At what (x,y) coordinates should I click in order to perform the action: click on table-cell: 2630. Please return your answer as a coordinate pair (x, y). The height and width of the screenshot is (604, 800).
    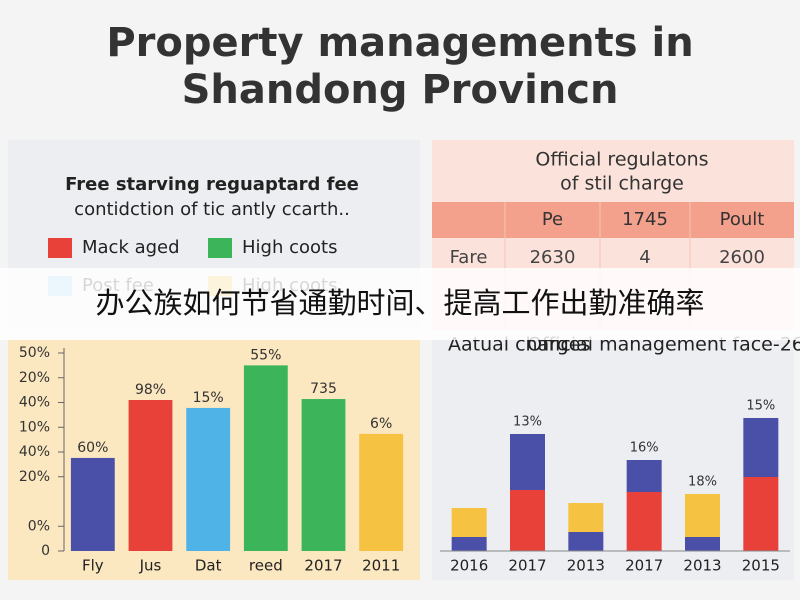
    Looking at the image, I should click on (553, 257).